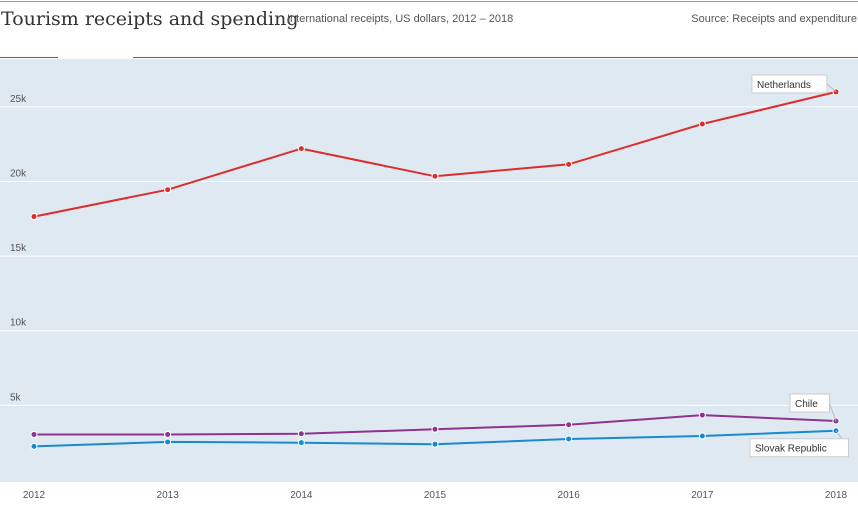 The image size is (858, 512). I want to click on x-tick-label: 2016, so click(569, 495).